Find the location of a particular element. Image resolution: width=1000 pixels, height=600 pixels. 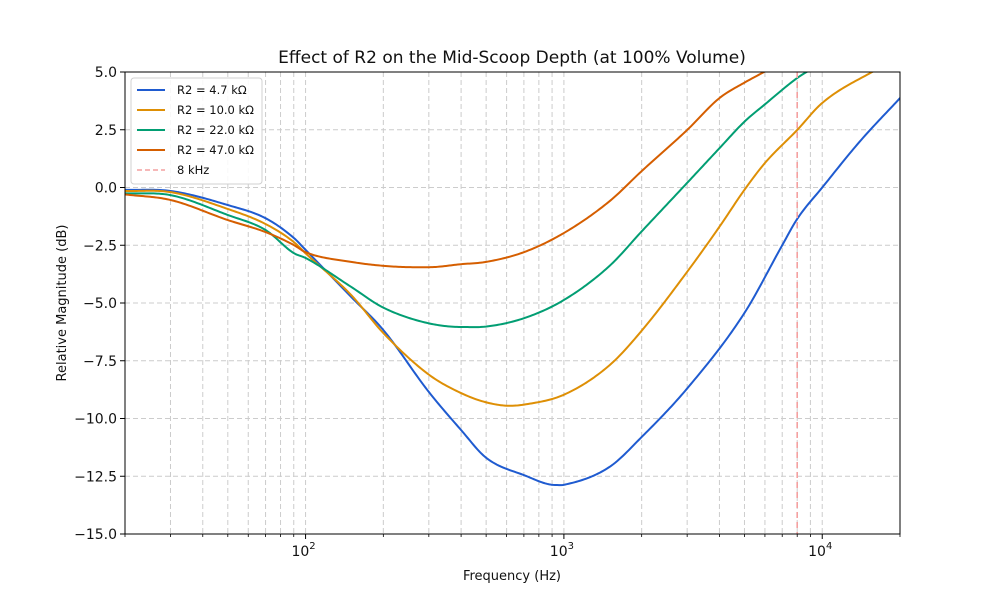

y-tick-label: −15.0 is located at coordinates (95, 535).